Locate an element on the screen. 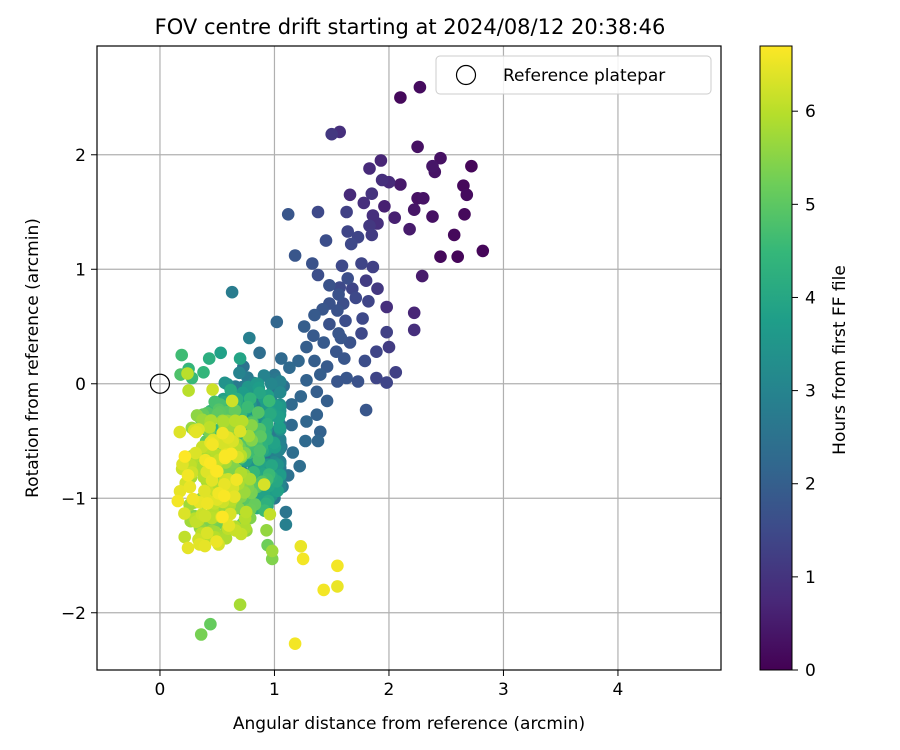 This screenshot has width=900, height=750. y-axis-label: Rotation from reference (arcmin) is located at coordinates (33, 358).